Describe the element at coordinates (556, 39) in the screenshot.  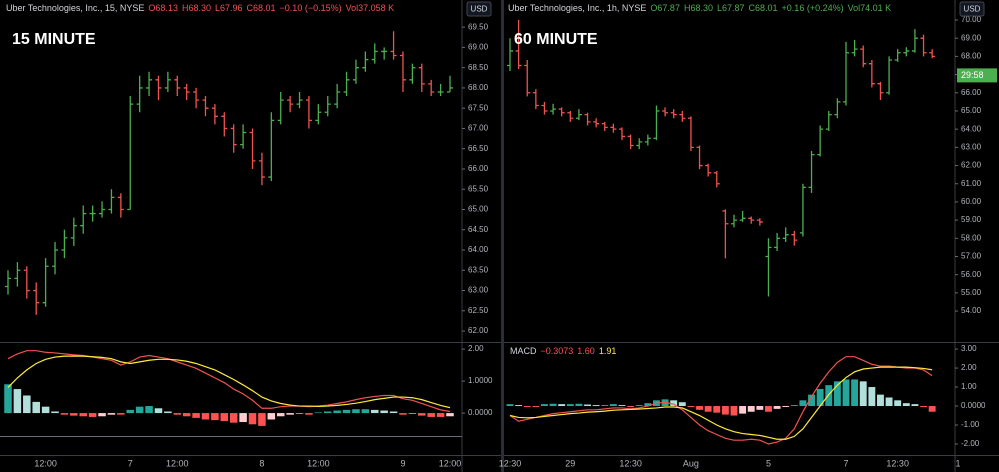
I see `annotation: 60 MINUTE` at that location.